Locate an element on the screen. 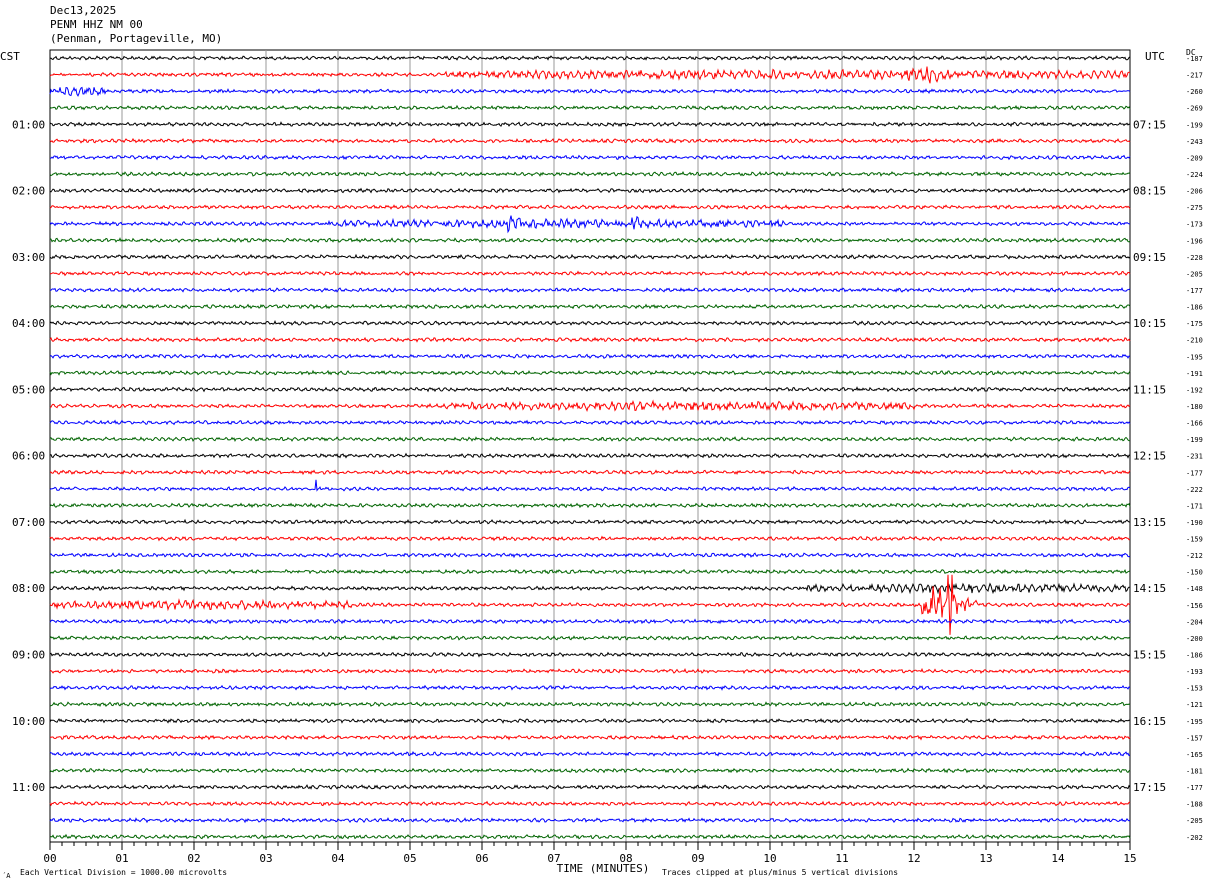 The width and height of the screenshot is (1210, 886). dc-offset-value: -209 is located at coordinates (1194, 158).